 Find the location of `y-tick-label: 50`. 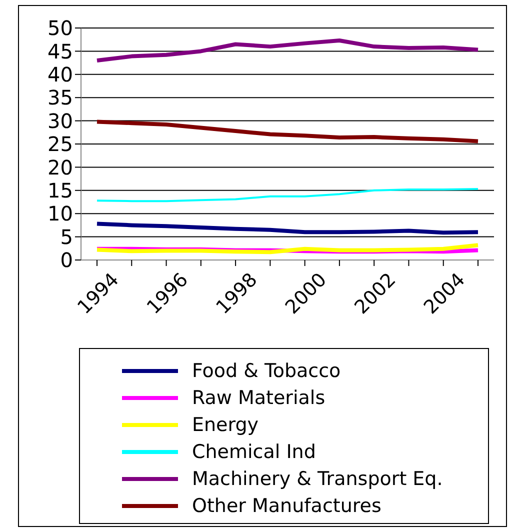

y-tick-label: 50 is located at coordinates (60, 28).